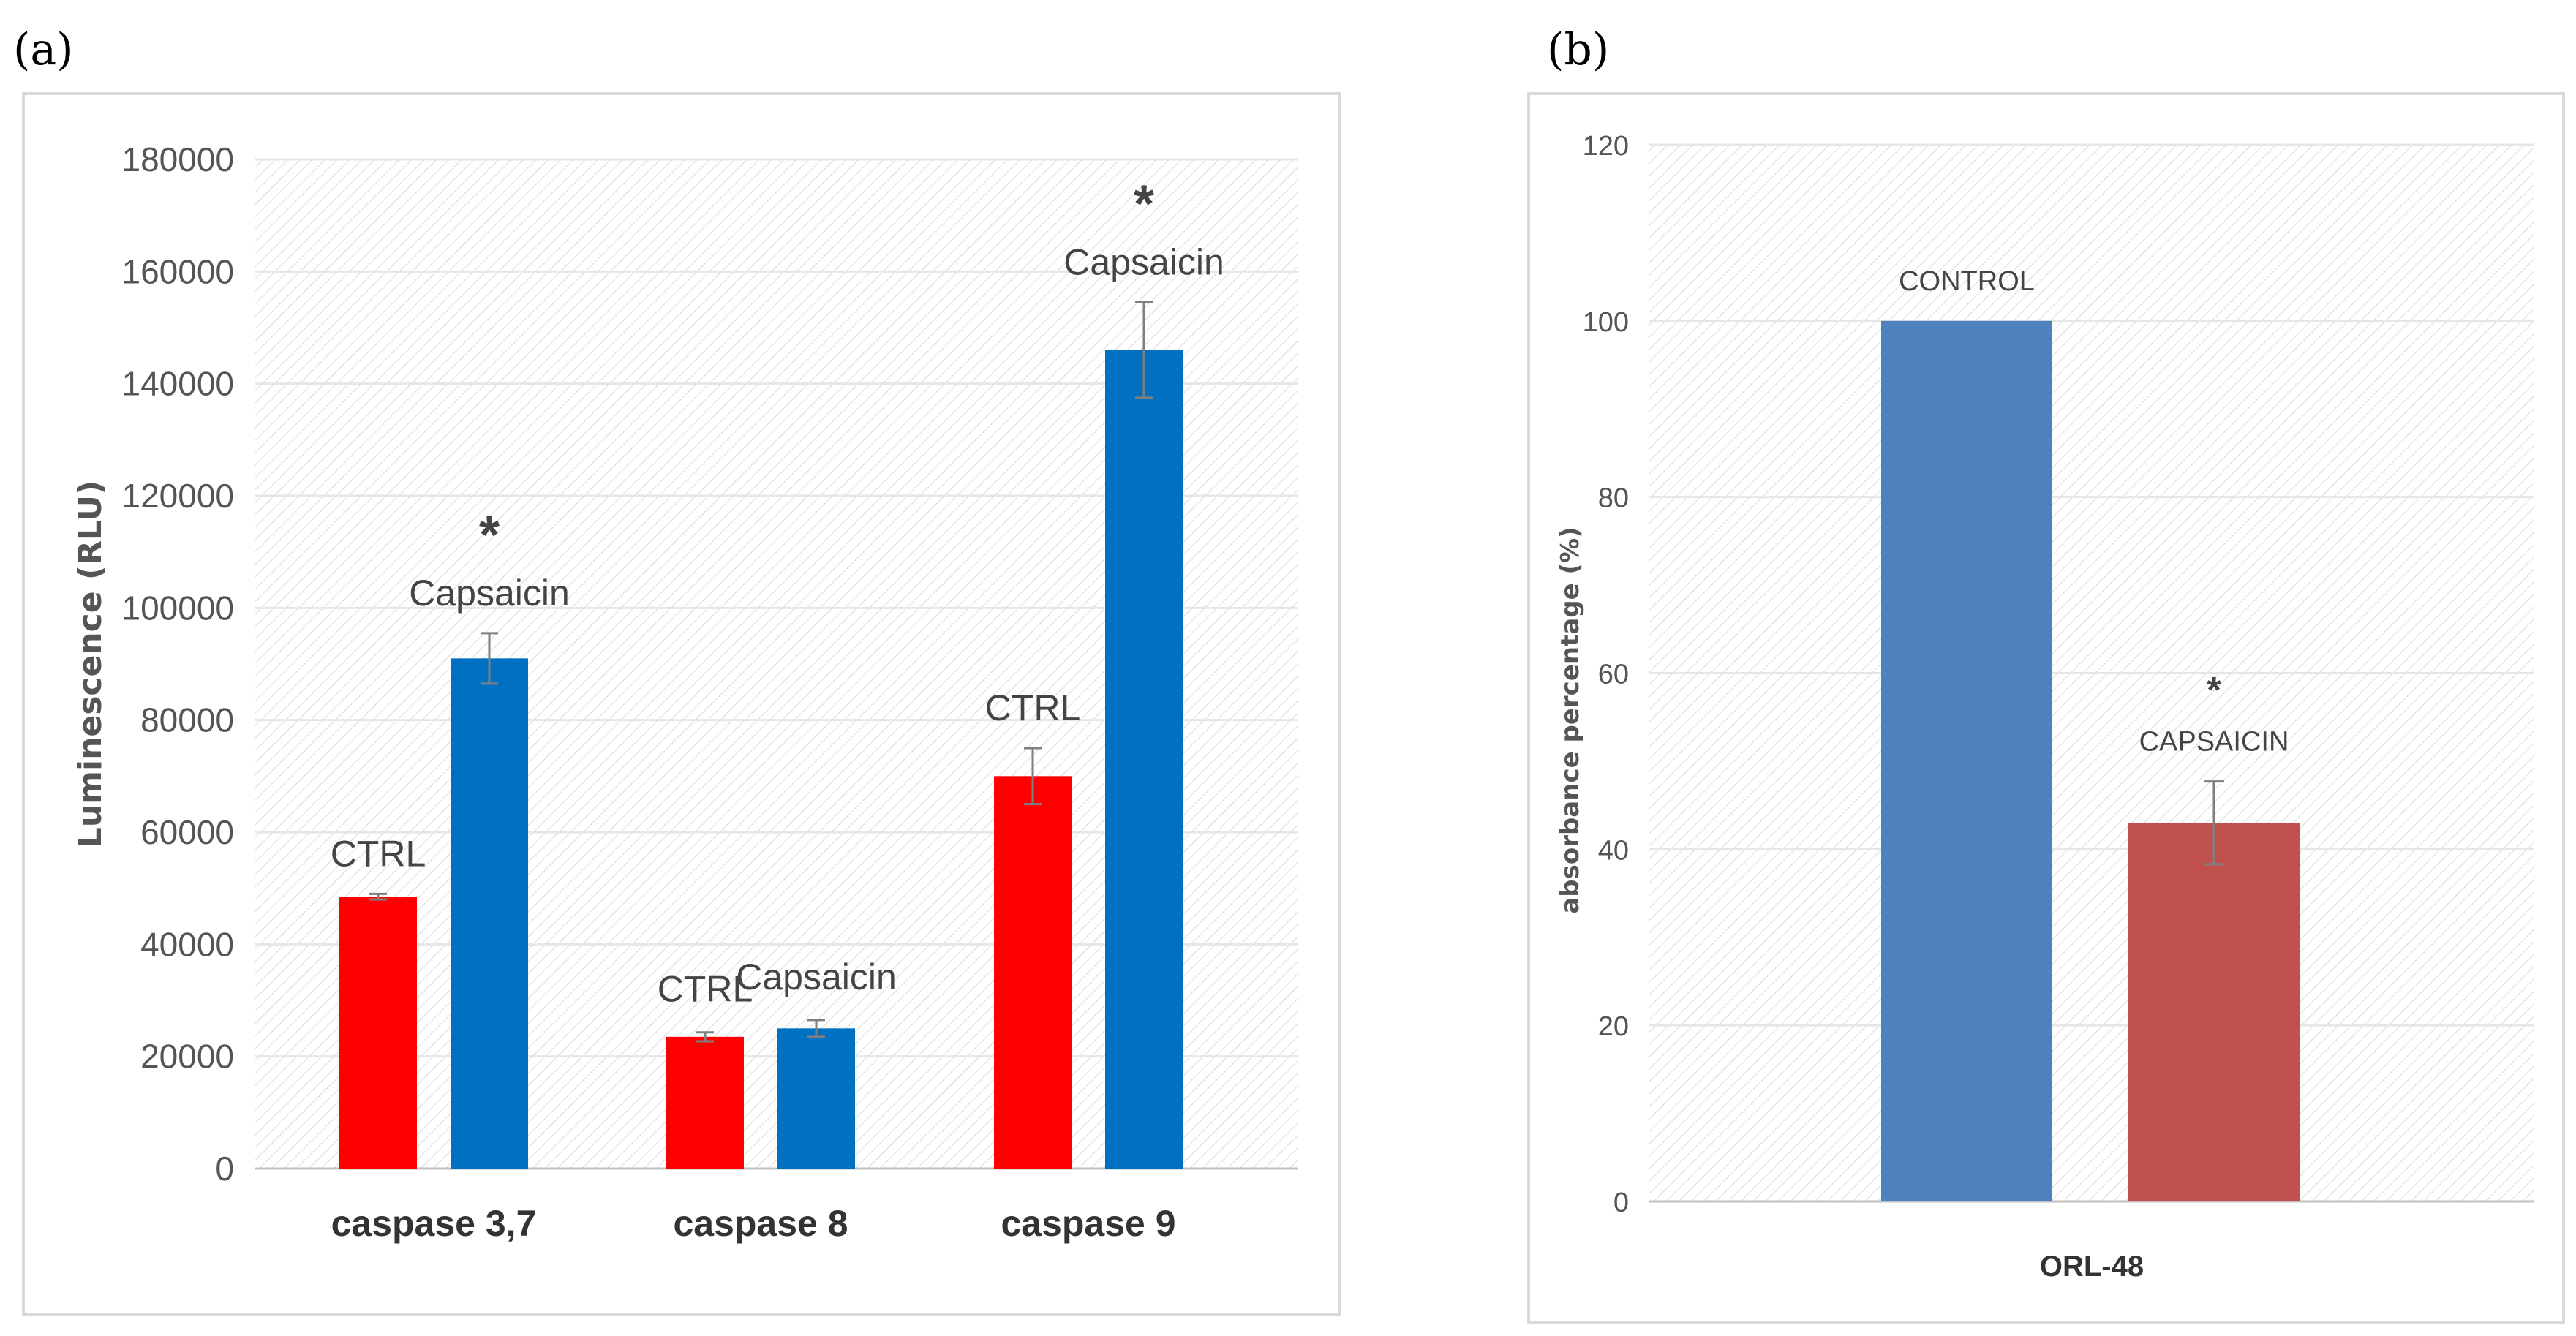 The width and height of the screenshot is (2576, 1336). What do you see at coordinates (2214, 1012) in the screenshot?
I see `bar-capsaicin` at bounding box center [2214, 1012].